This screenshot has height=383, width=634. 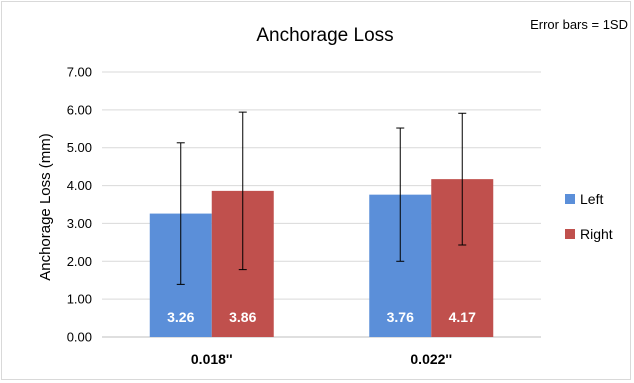 What do you see at coordinates (570, 199) in the screenshot?
I see `legend-swatch-left` at bounding box center [570, 199].